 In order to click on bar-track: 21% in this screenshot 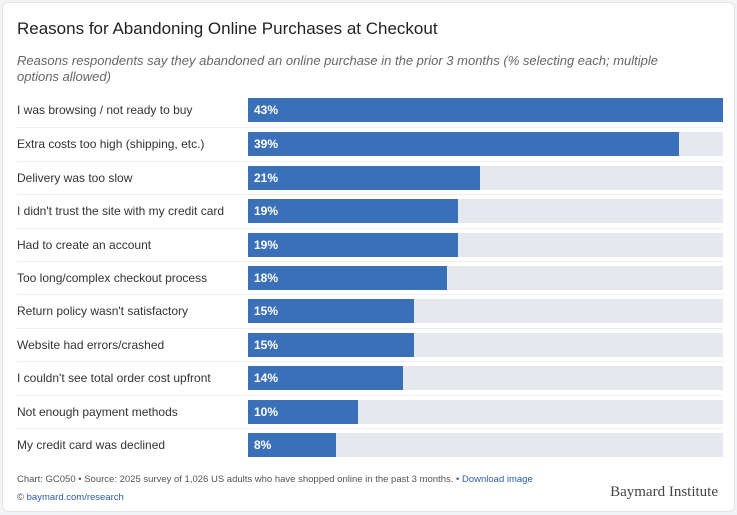, I will do `click(485, 177)`.